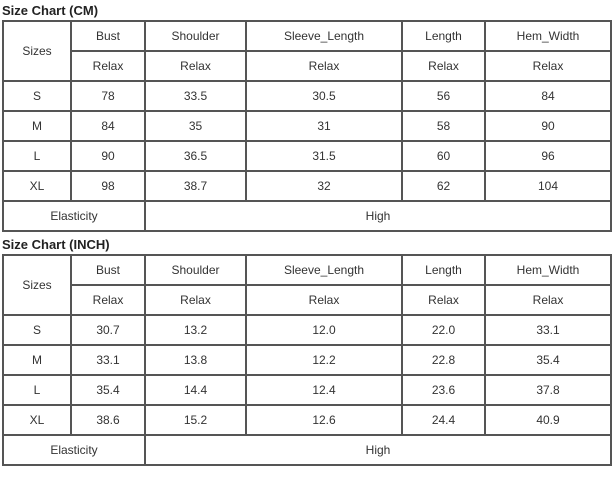 Image resolution: width=612 pixels, height=489 pixels. I want to click on value-cell: 104, so click(548, 186).